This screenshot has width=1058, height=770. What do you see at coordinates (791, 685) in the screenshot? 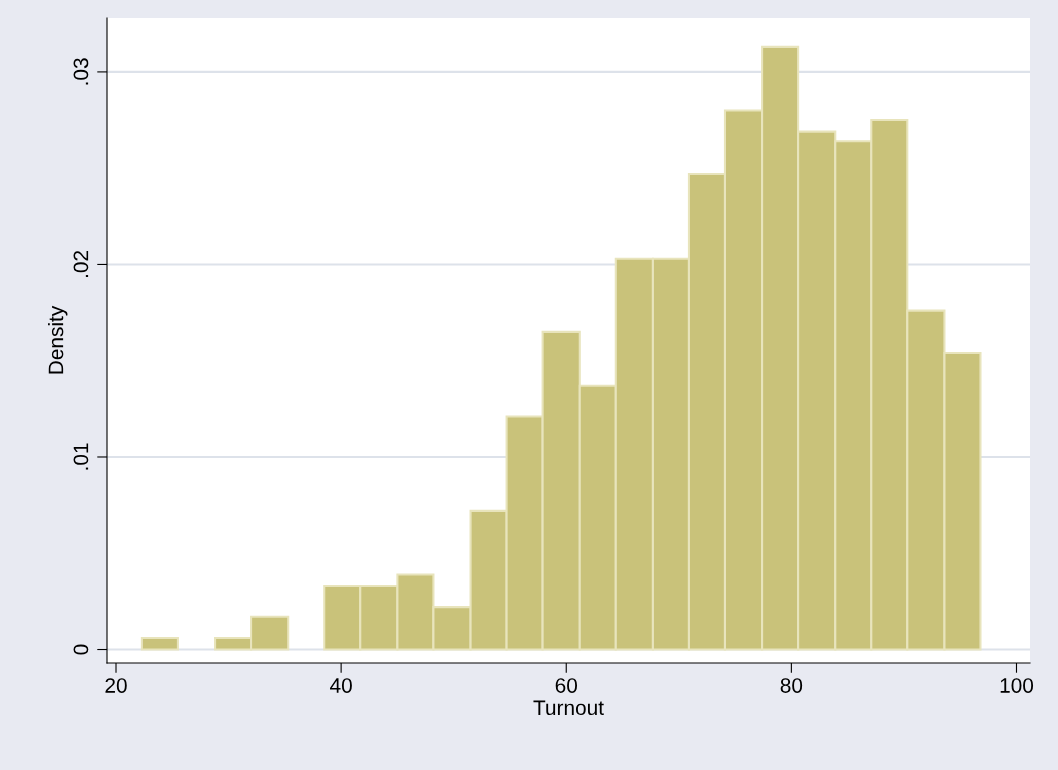
I see `x-tick-label: 80` at bounding box center [791, 685].